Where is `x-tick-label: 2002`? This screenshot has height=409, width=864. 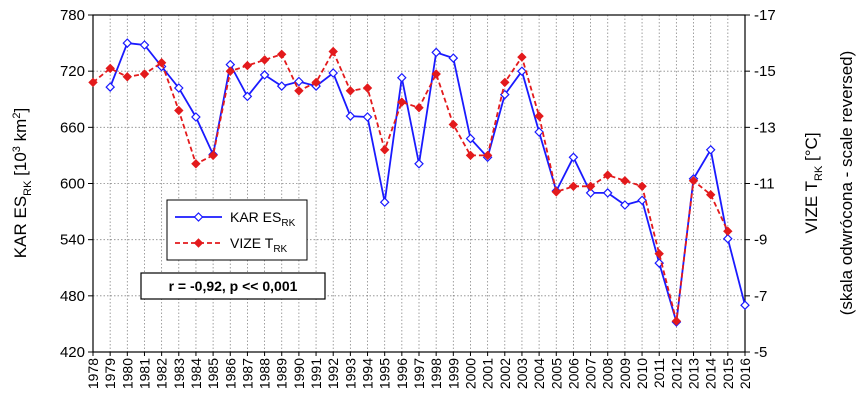
x-tick-label: 2002 is located at coordinates (505, 373).